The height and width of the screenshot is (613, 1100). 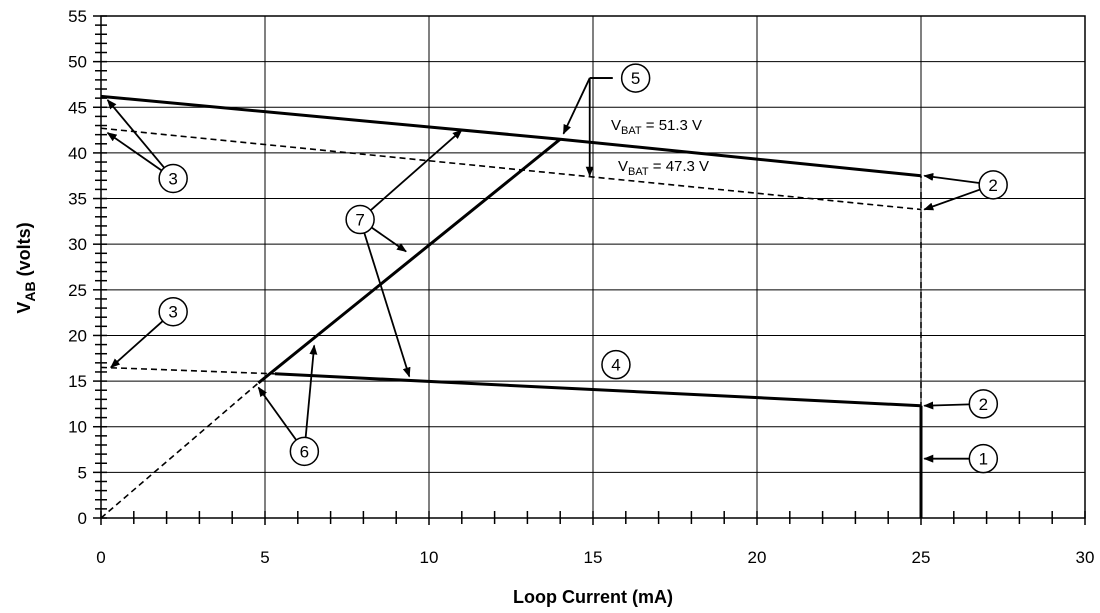 What do you see at coordinates (921, 557) in the screenshot?
I see `x-tick-label: 25` at bounding box center [921, 557].